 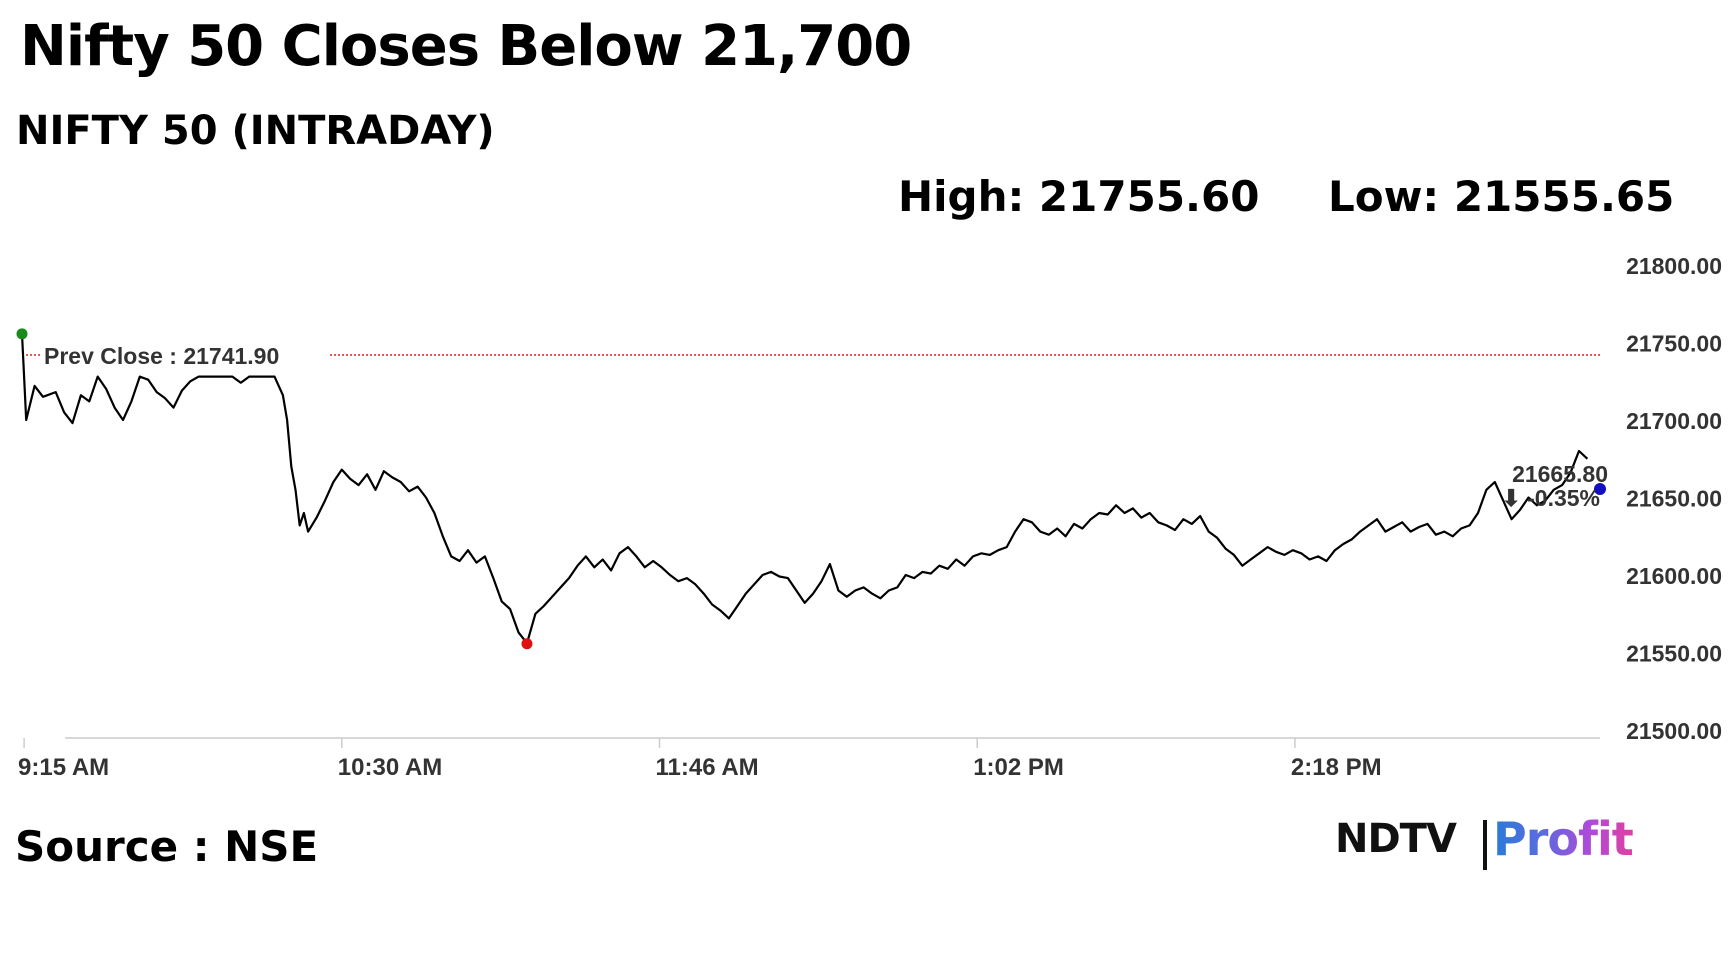 What do you see at coordinates (1560, 474) in the screenshot?
I see `last-value-label: 21665.80` at bounding box center [1560, 474].